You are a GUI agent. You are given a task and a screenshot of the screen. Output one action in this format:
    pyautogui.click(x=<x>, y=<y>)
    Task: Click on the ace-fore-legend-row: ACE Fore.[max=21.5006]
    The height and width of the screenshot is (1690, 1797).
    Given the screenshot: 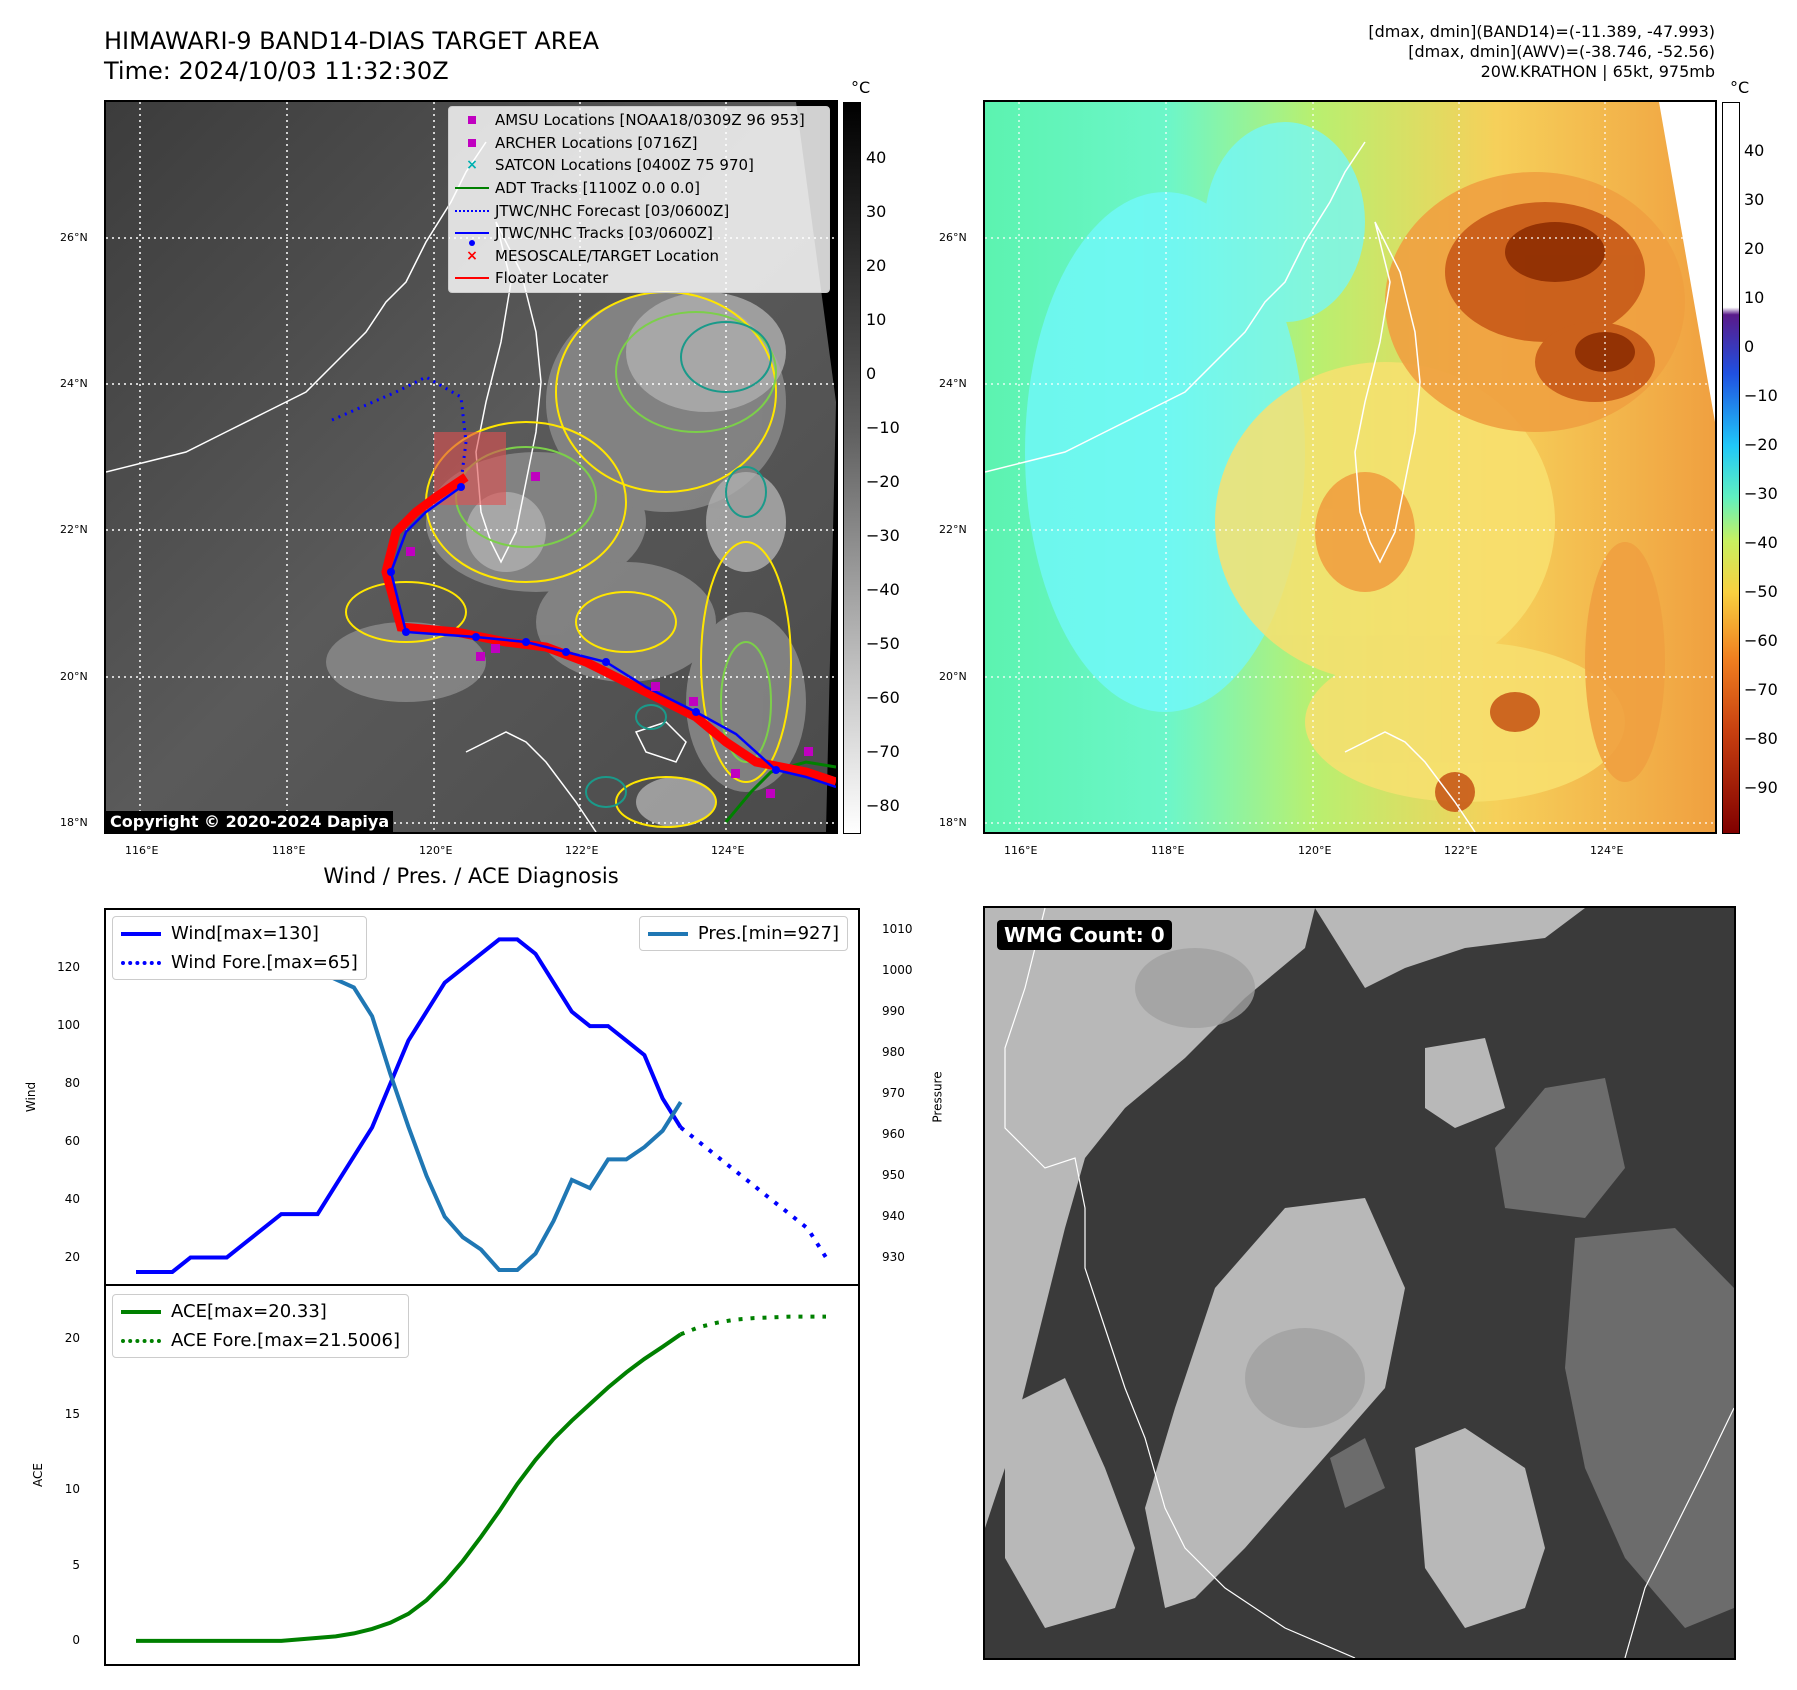 What is the action you would take?
    pyautogui.click(x=260, y=1340)
    